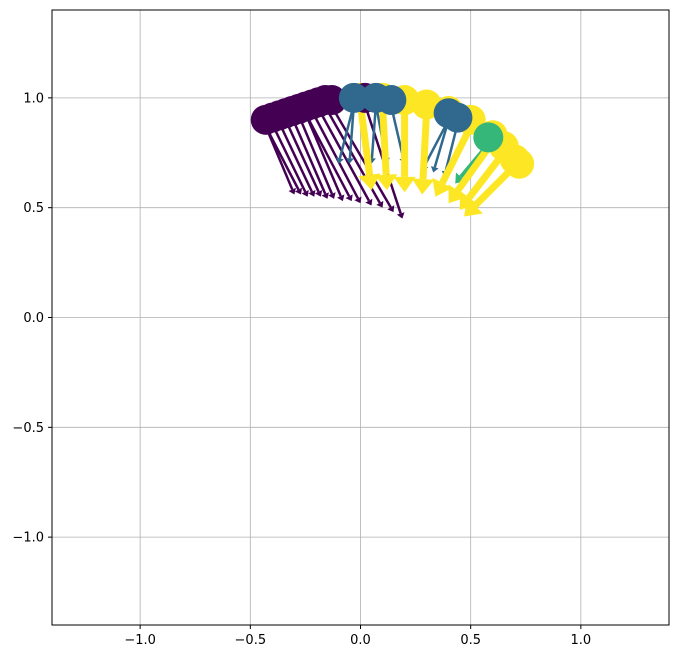  What do you see at coordinates (251, 640) in the screenshot?
I see `x-tick-label: −0.5` at bounding box center [251, 640].